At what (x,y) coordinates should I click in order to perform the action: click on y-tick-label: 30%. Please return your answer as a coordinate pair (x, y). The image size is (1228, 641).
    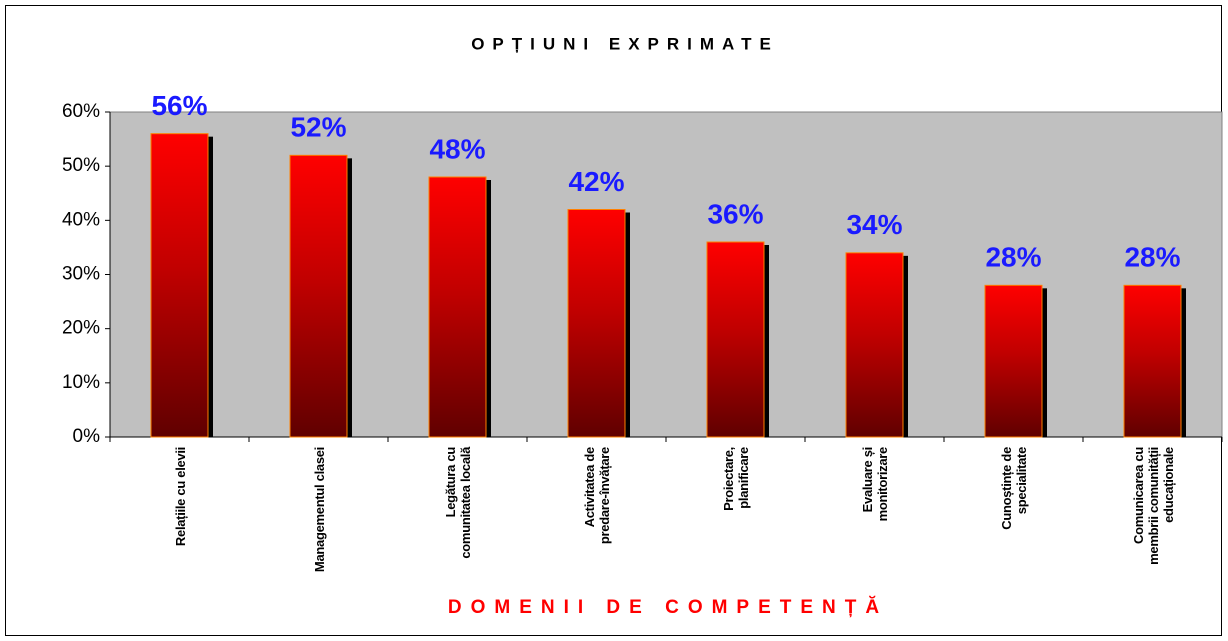
    Looking at the image, I should click on (81, 274).